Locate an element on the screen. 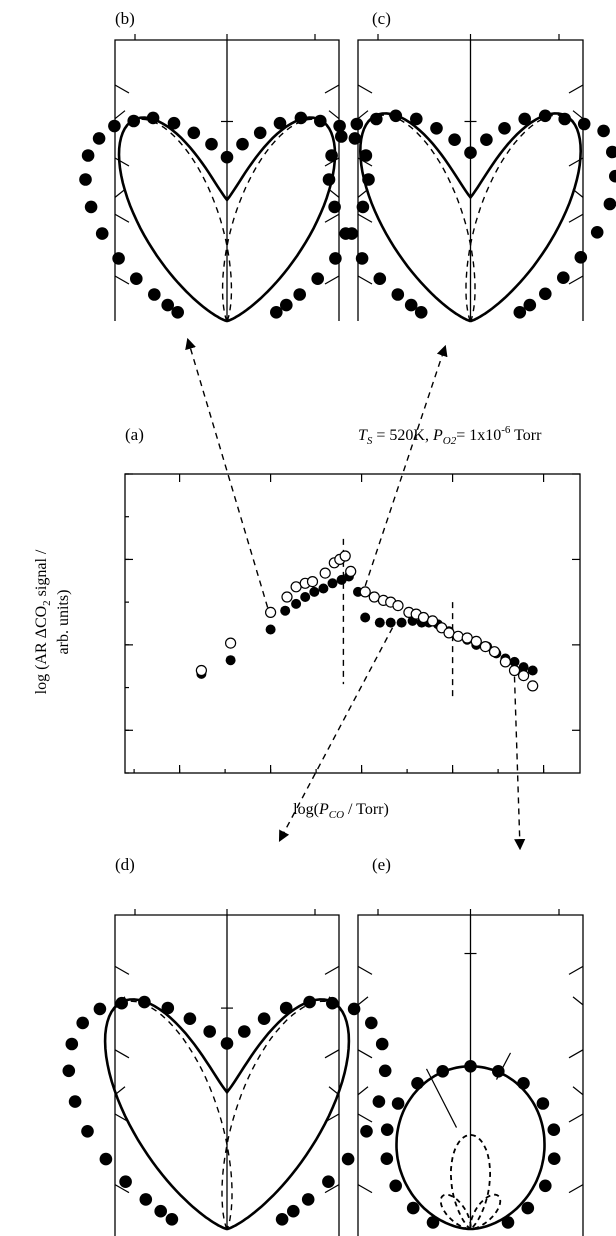 The height and width of the screenshot is (1236, 616). arrow-to-b is located at coordinates (227, 472).